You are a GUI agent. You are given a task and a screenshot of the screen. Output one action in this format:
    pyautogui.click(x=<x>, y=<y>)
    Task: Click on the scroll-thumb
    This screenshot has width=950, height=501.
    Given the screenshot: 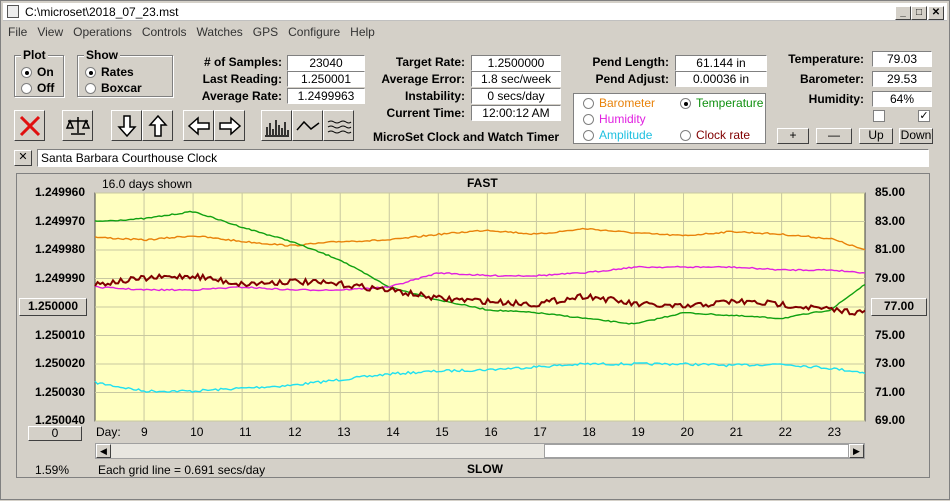 What is the action you would take?
    pyautogui.click(x=696, y=451)
    